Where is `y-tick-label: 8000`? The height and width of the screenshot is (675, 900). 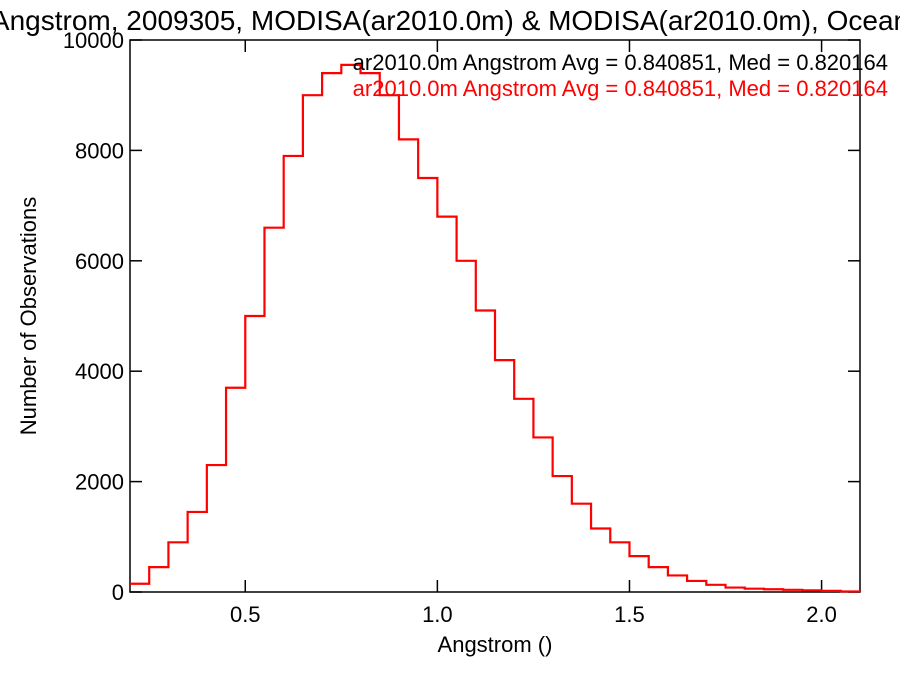
y-tick-label: 8000 is located at coordinates (99, 150).